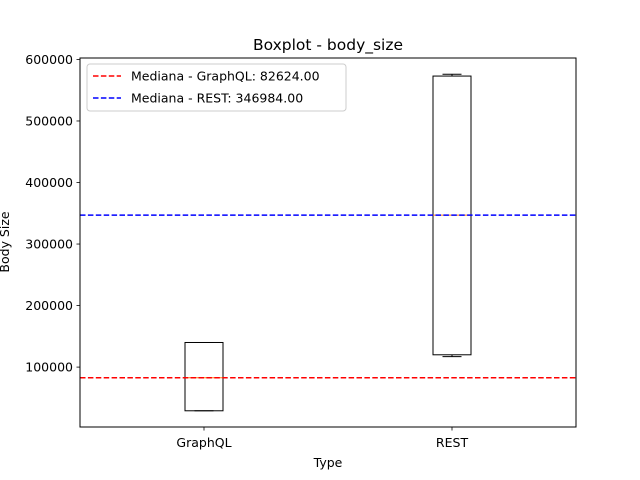 The image size is (640, 480). I want to click on y-tick-label: 400000, so click(49, 182).